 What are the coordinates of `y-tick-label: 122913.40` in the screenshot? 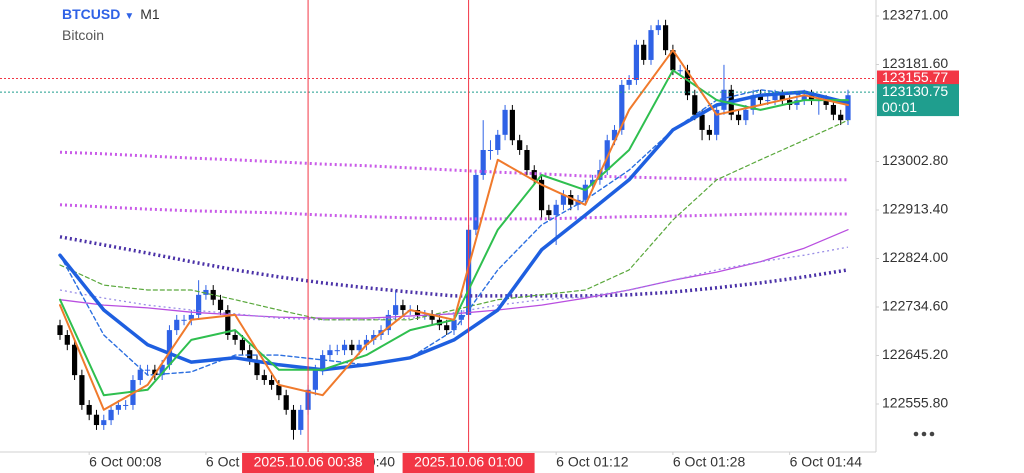 It's located at (915, 209).